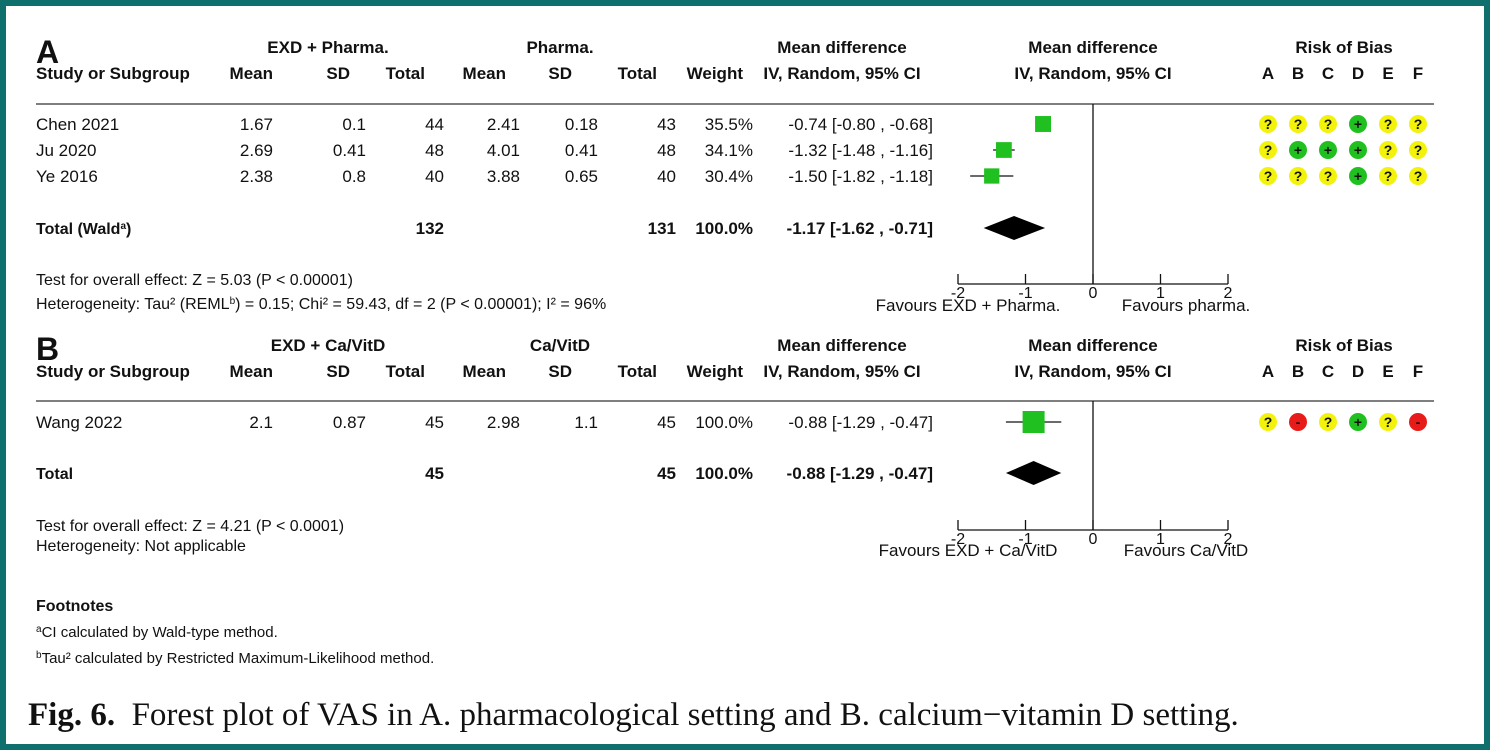 The width and height of the screenshot is (1490, 750). Describe the element at coordinates (74, 606) in the screenshot. I see `footnotes-title: Footnotes` at that location.